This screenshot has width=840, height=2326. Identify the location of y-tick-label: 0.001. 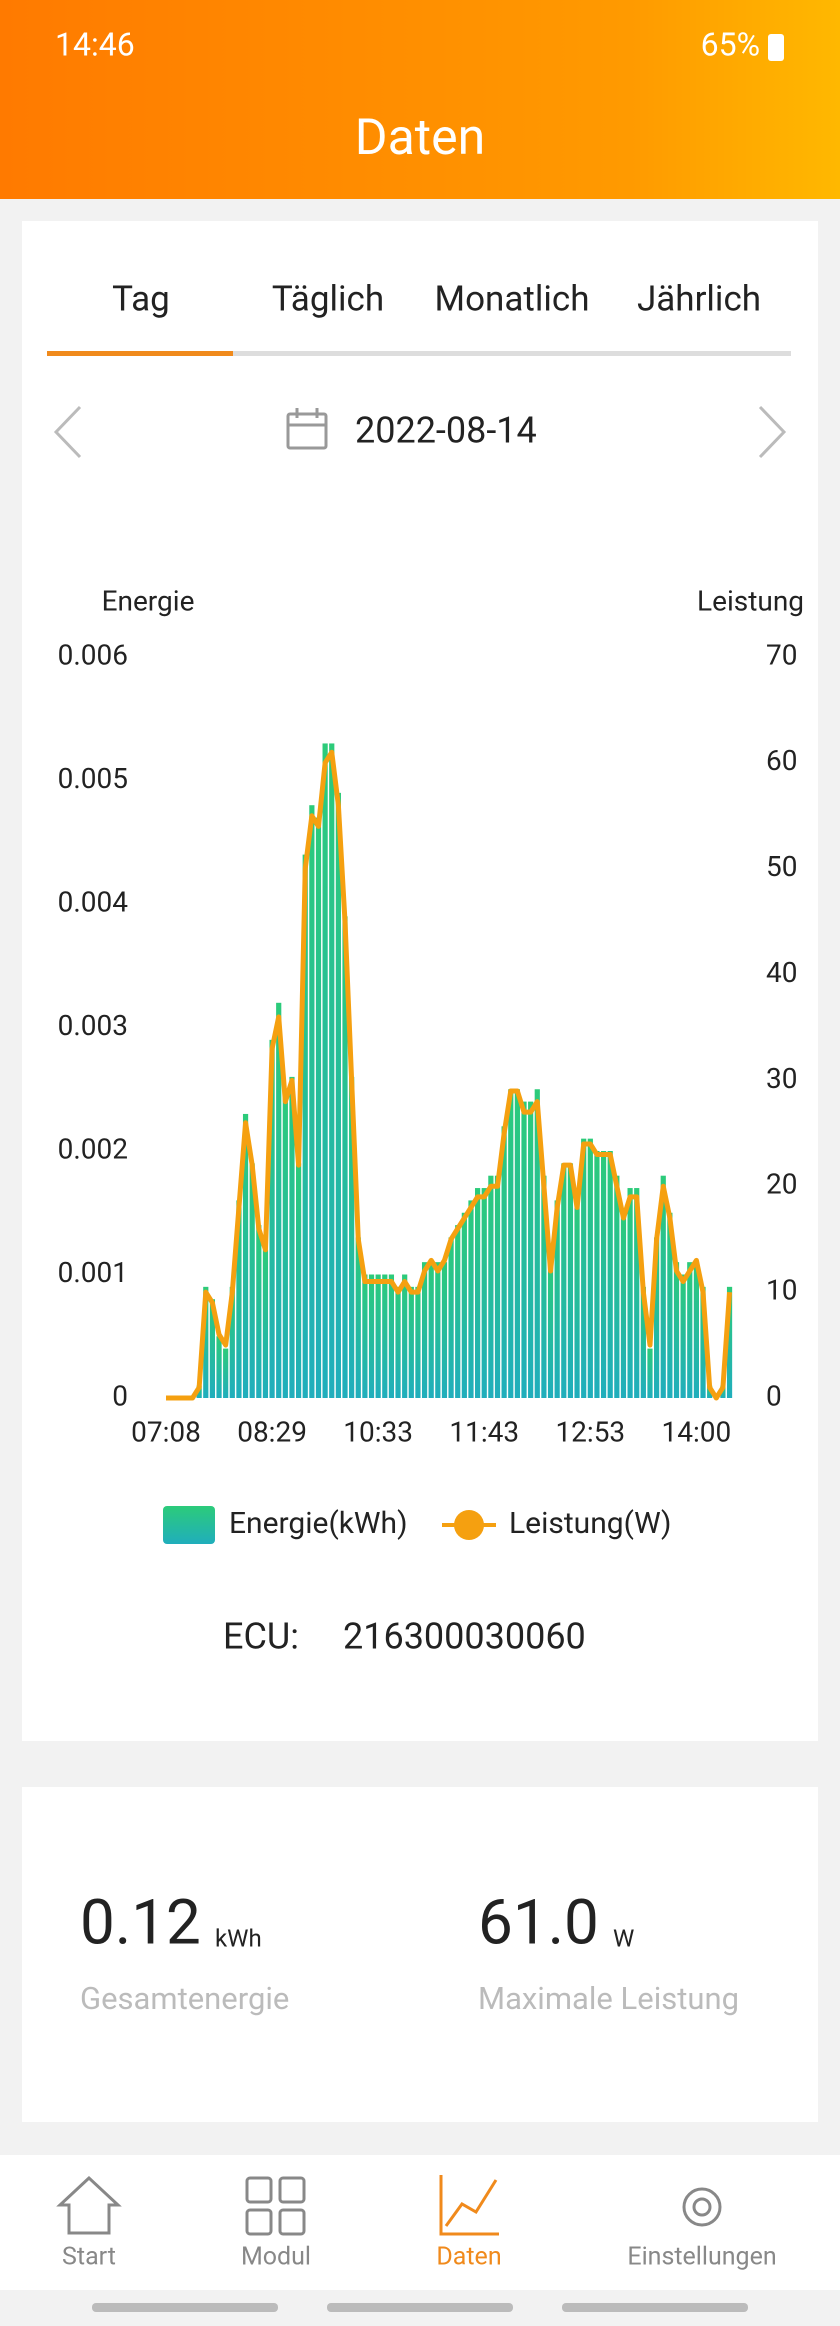
(93, 1272).